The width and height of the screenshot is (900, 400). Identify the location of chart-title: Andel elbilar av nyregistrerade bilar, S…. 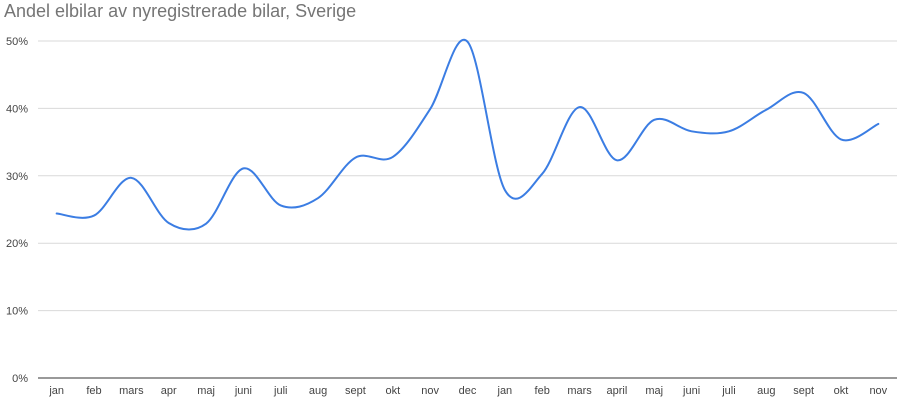
(180, 11).